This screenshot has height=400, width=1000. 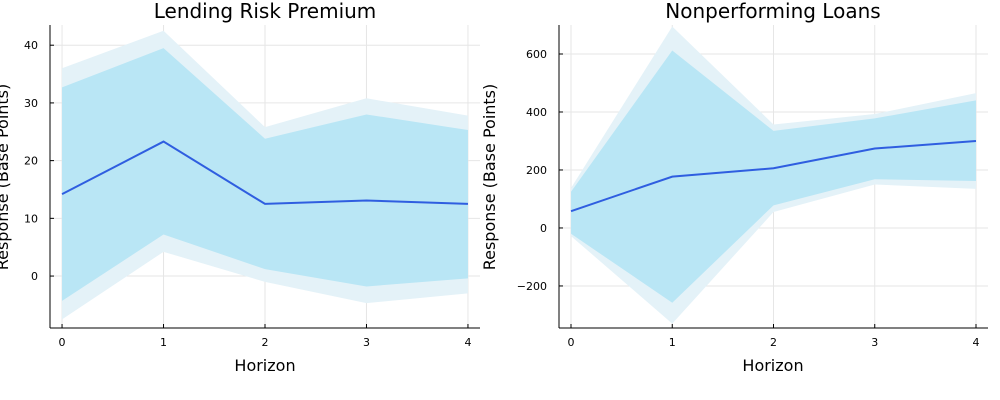 What do you see at coordinates (265, 11) in the screenshot?
I see `chart-title: Lending Risk Premium` at bounding box center [265, 11].